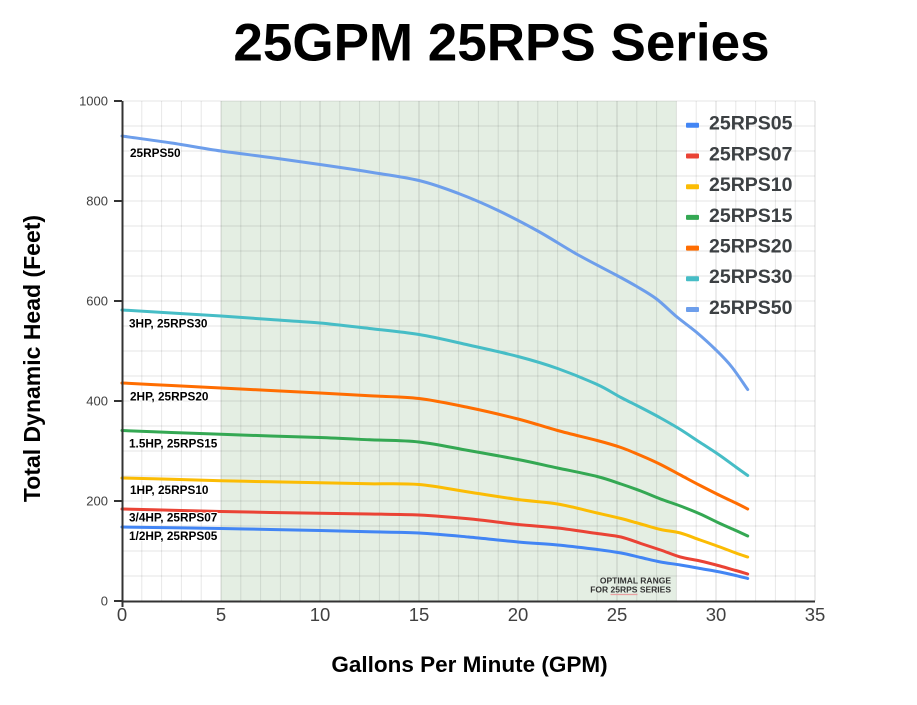 The image size is (917, 705). What do you see at coordinates (32, 358) in the screenshot?
I see `svg-text: Total Dynamic Head (Feet)` at bounding box center [32, 358].